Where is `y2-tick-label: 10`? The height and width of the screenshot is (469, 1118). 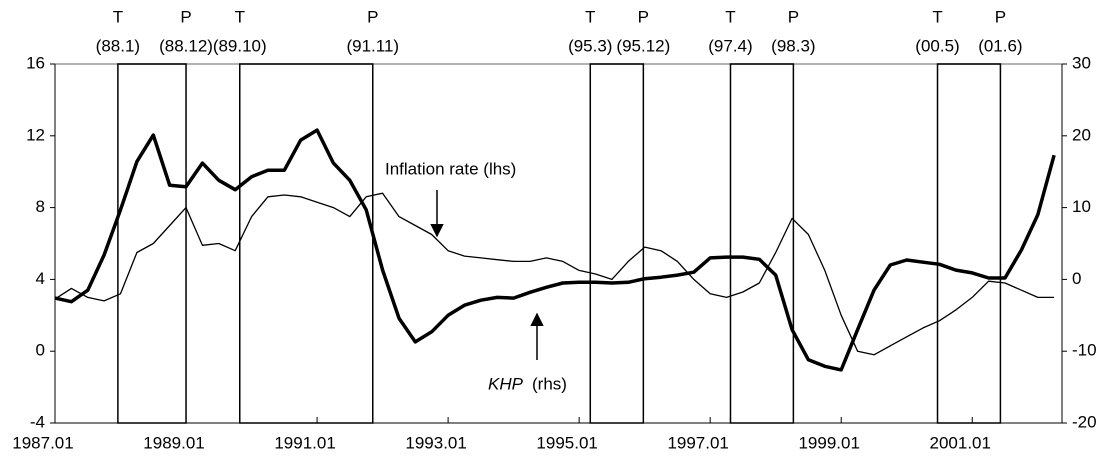 y2-tick-label: 10 is located at coordinates (1081, 206).